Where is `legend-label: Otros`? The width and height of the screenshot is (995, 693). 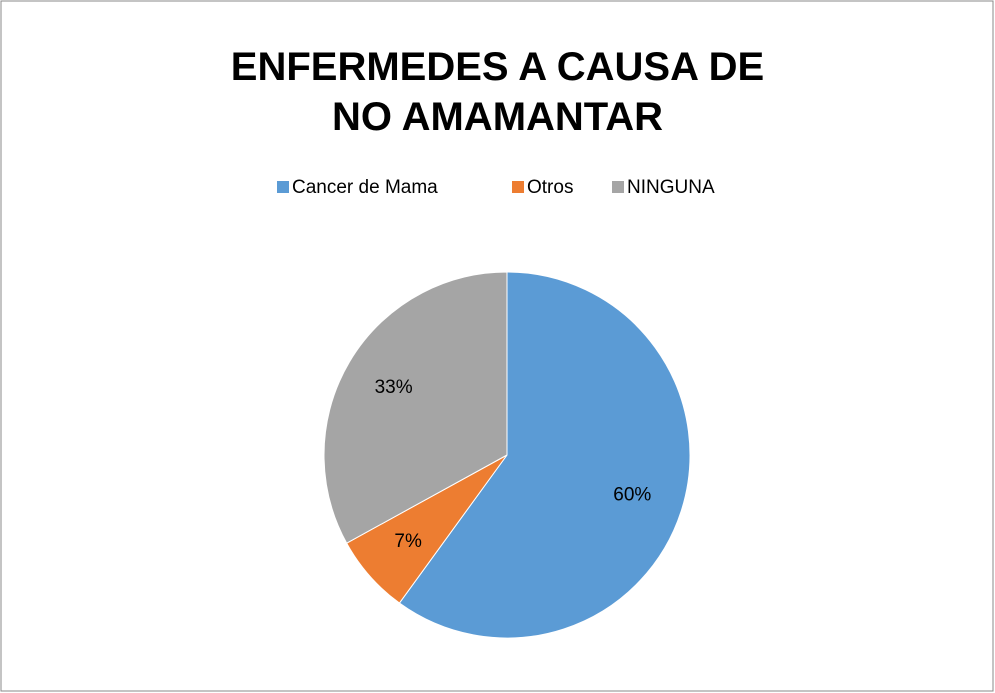 legend-label: Otros is located at coordinates (550, 187).